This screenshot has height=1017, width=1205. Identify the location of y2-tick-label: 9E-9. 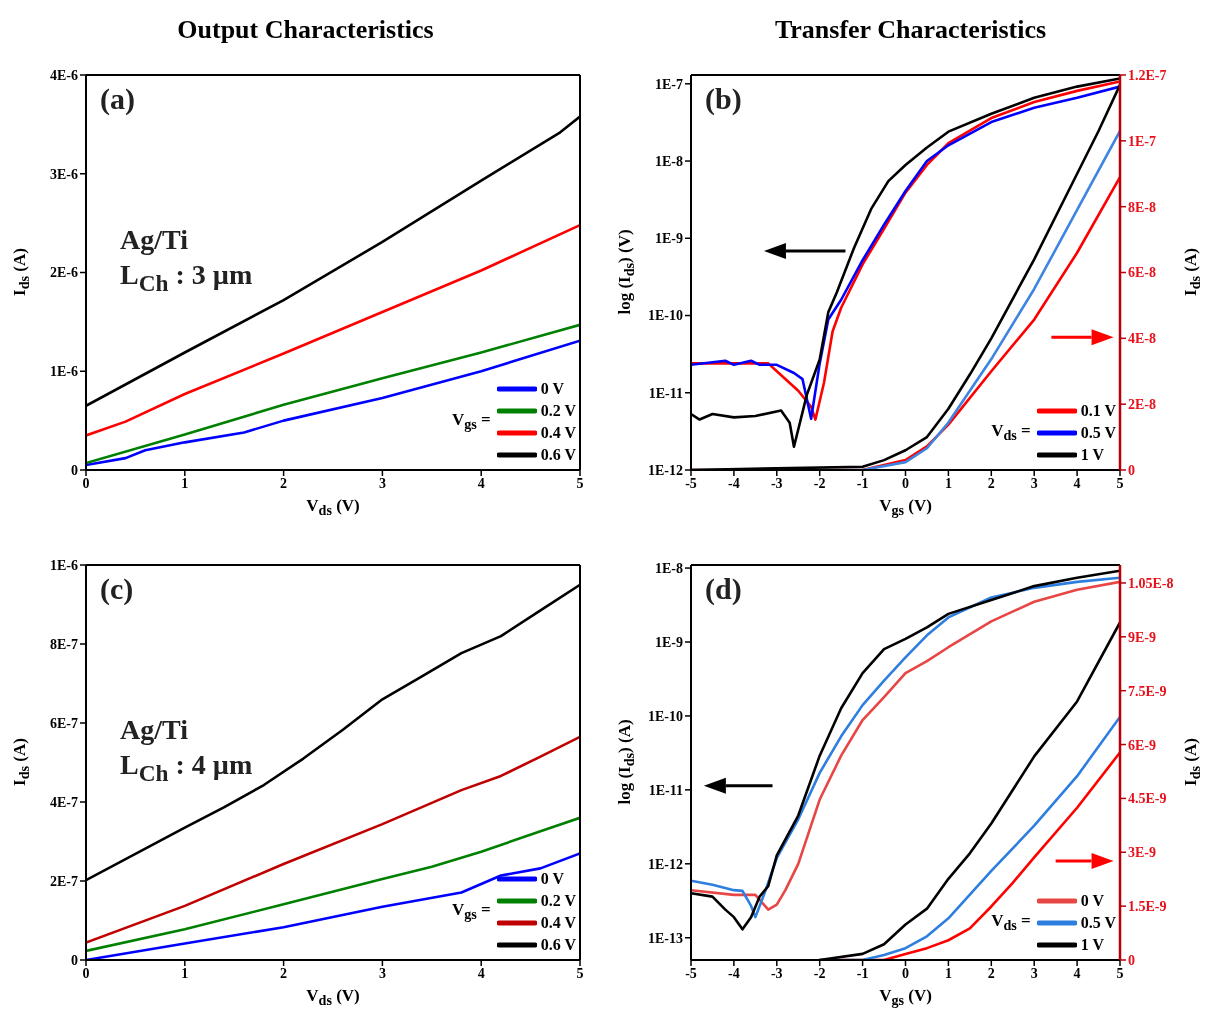
(1142, 637).